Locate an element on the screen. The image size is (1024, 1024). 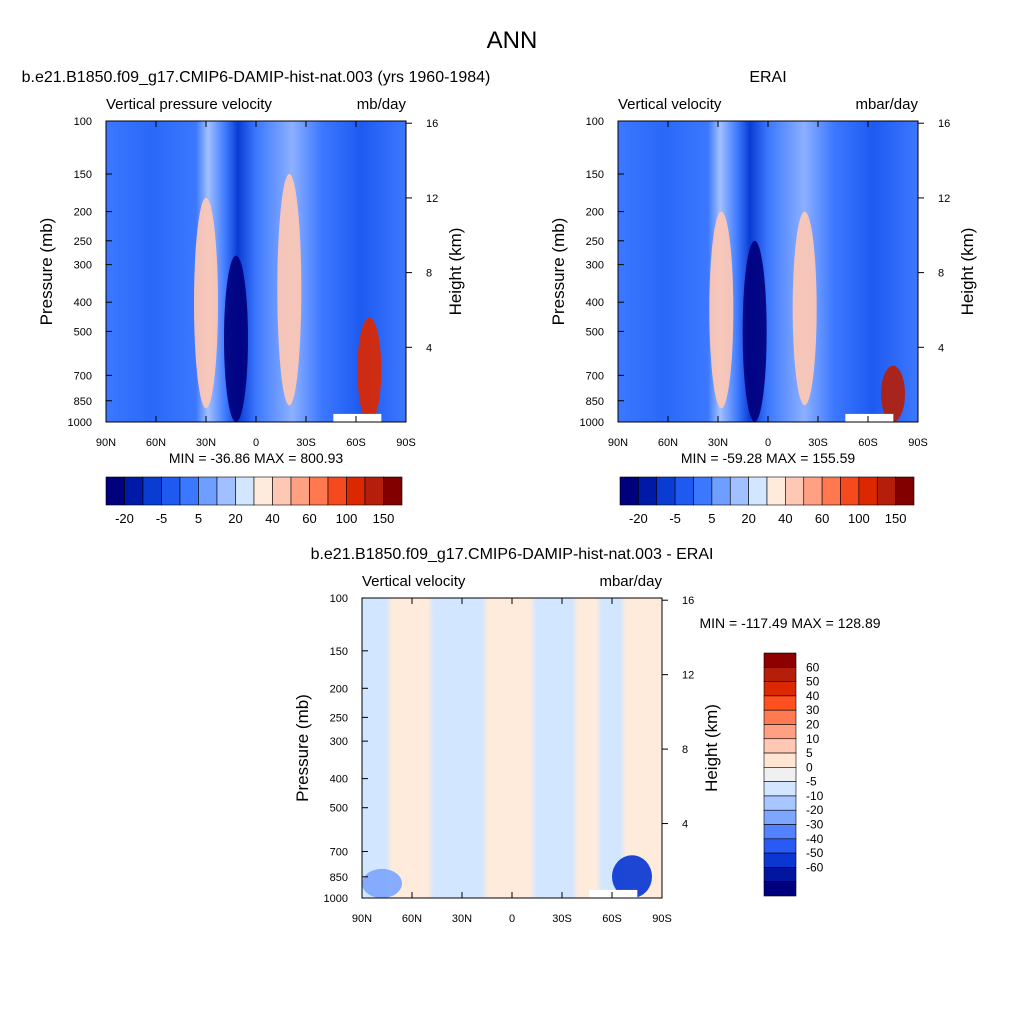
y-tick-label: 700 is located at coordinates (83, 376).